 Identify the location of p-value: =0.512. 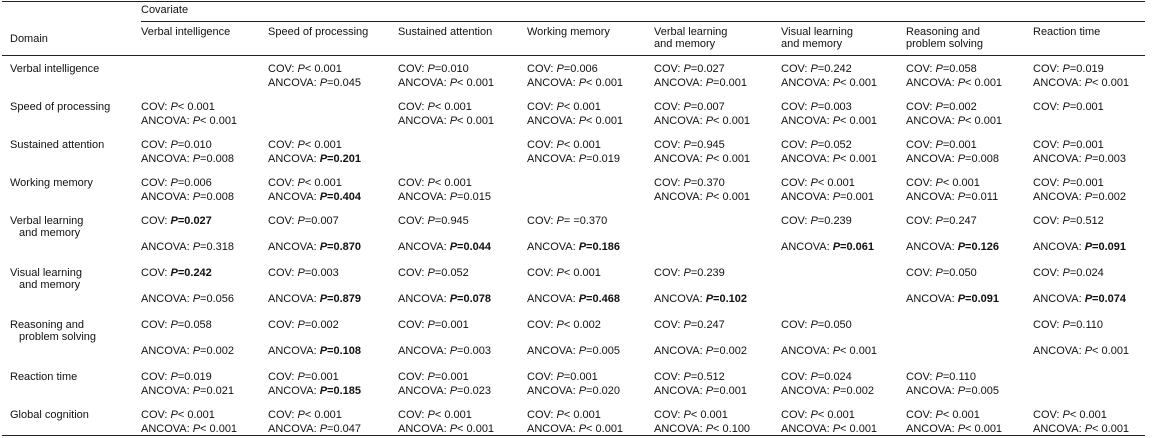
(1086, 221).